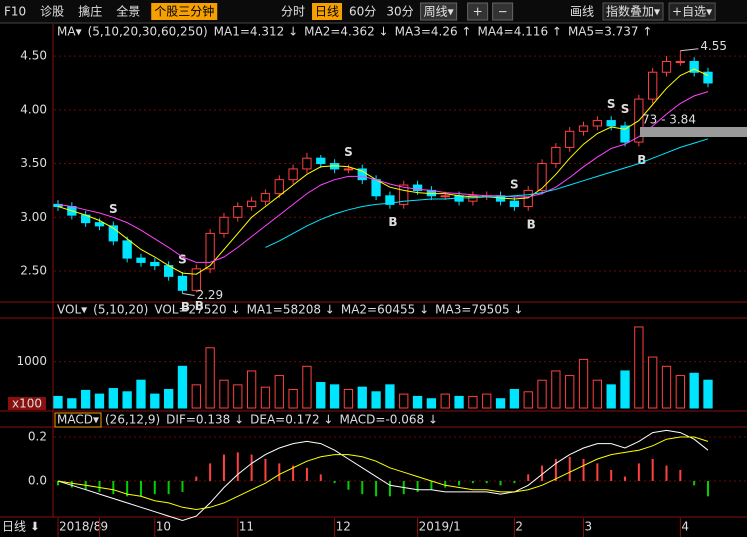  I want to click on toolbar-button: 指数叠加▾, so click(633, 11).